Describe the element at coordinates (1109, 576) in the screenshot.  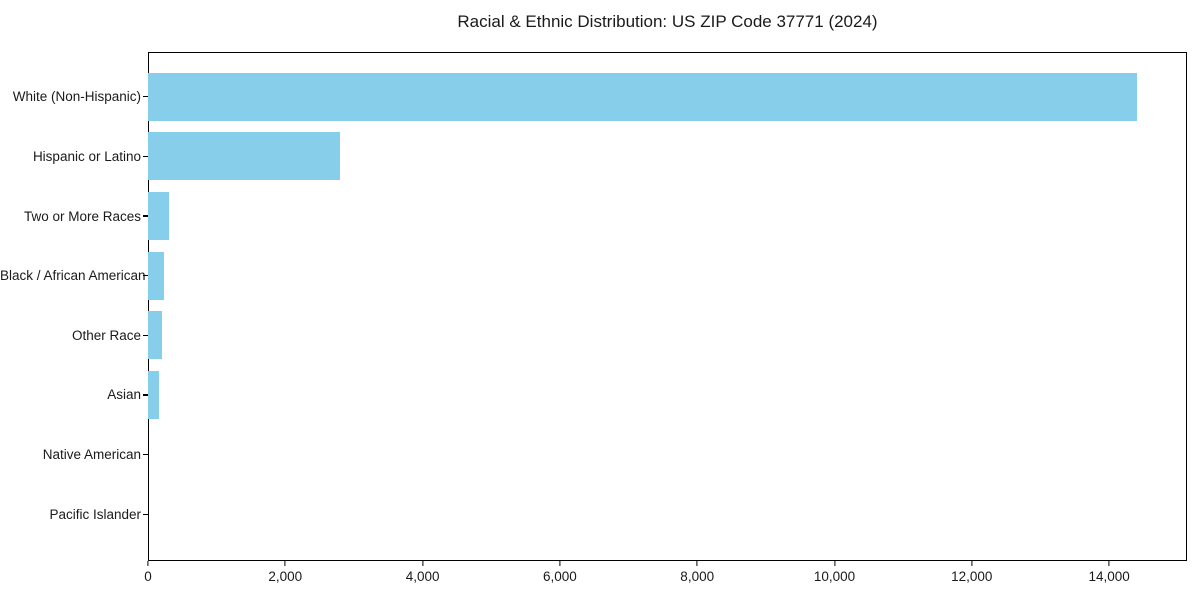
I see `x-tick-label: 14,000` at that location.